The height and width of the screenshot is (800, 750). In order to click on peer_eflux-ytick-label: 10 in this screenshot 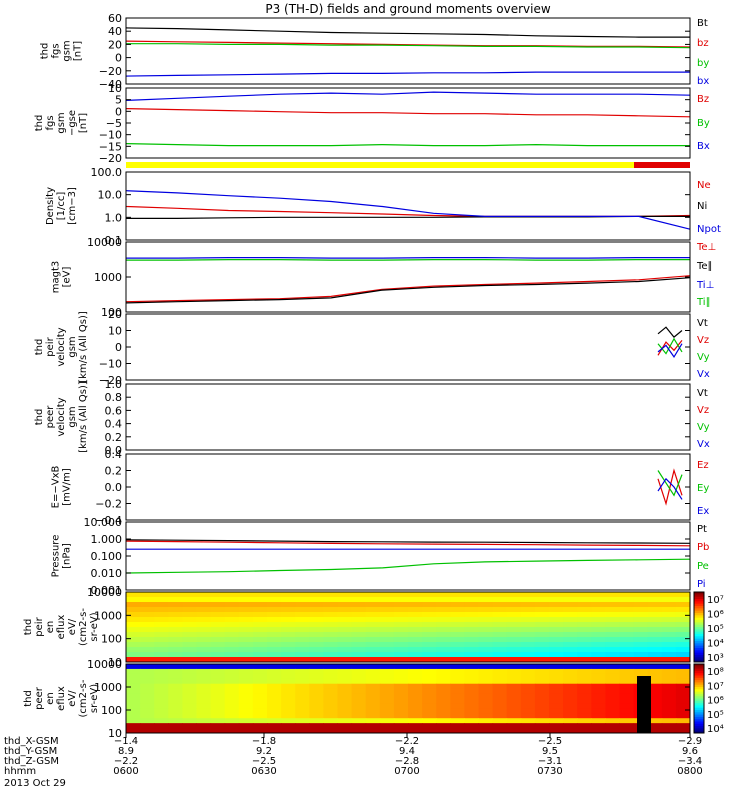, I will do `click(115, 733)`.